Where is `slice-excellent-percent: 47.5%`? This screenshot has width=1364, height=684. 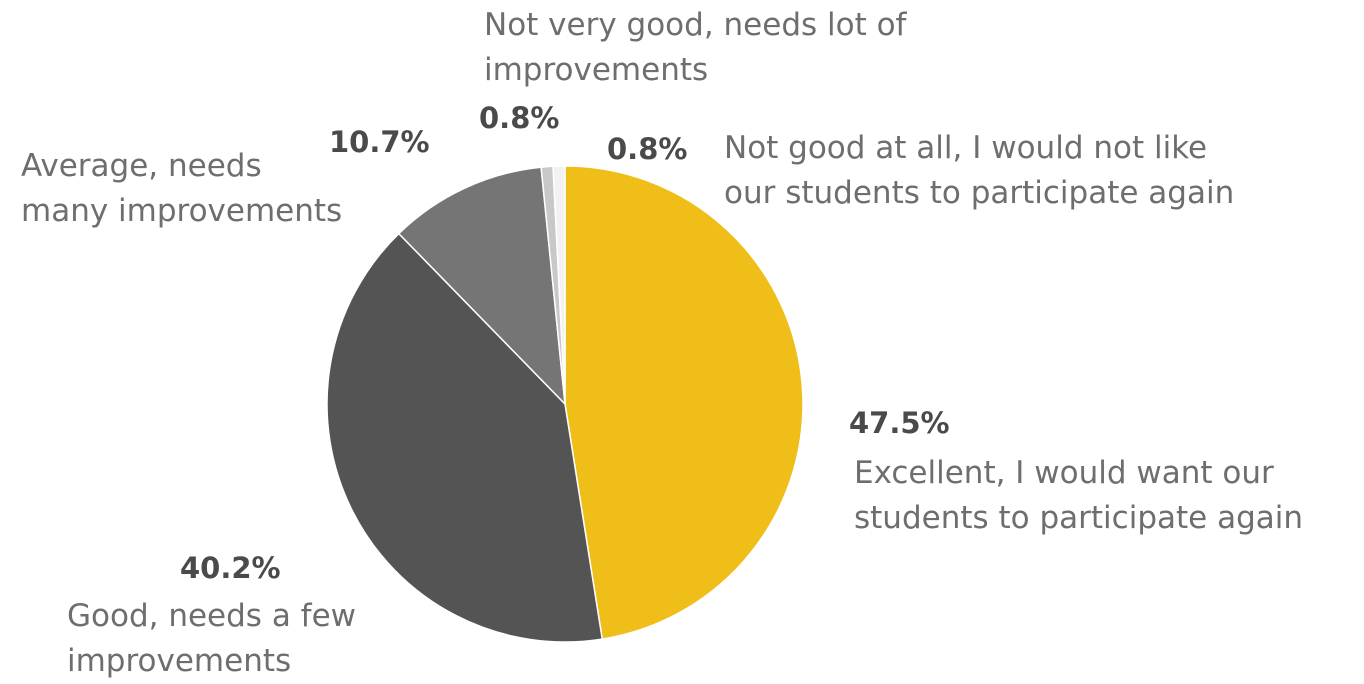
slice-excellent-percent: 47.5% is located at coordinates (899, 423).